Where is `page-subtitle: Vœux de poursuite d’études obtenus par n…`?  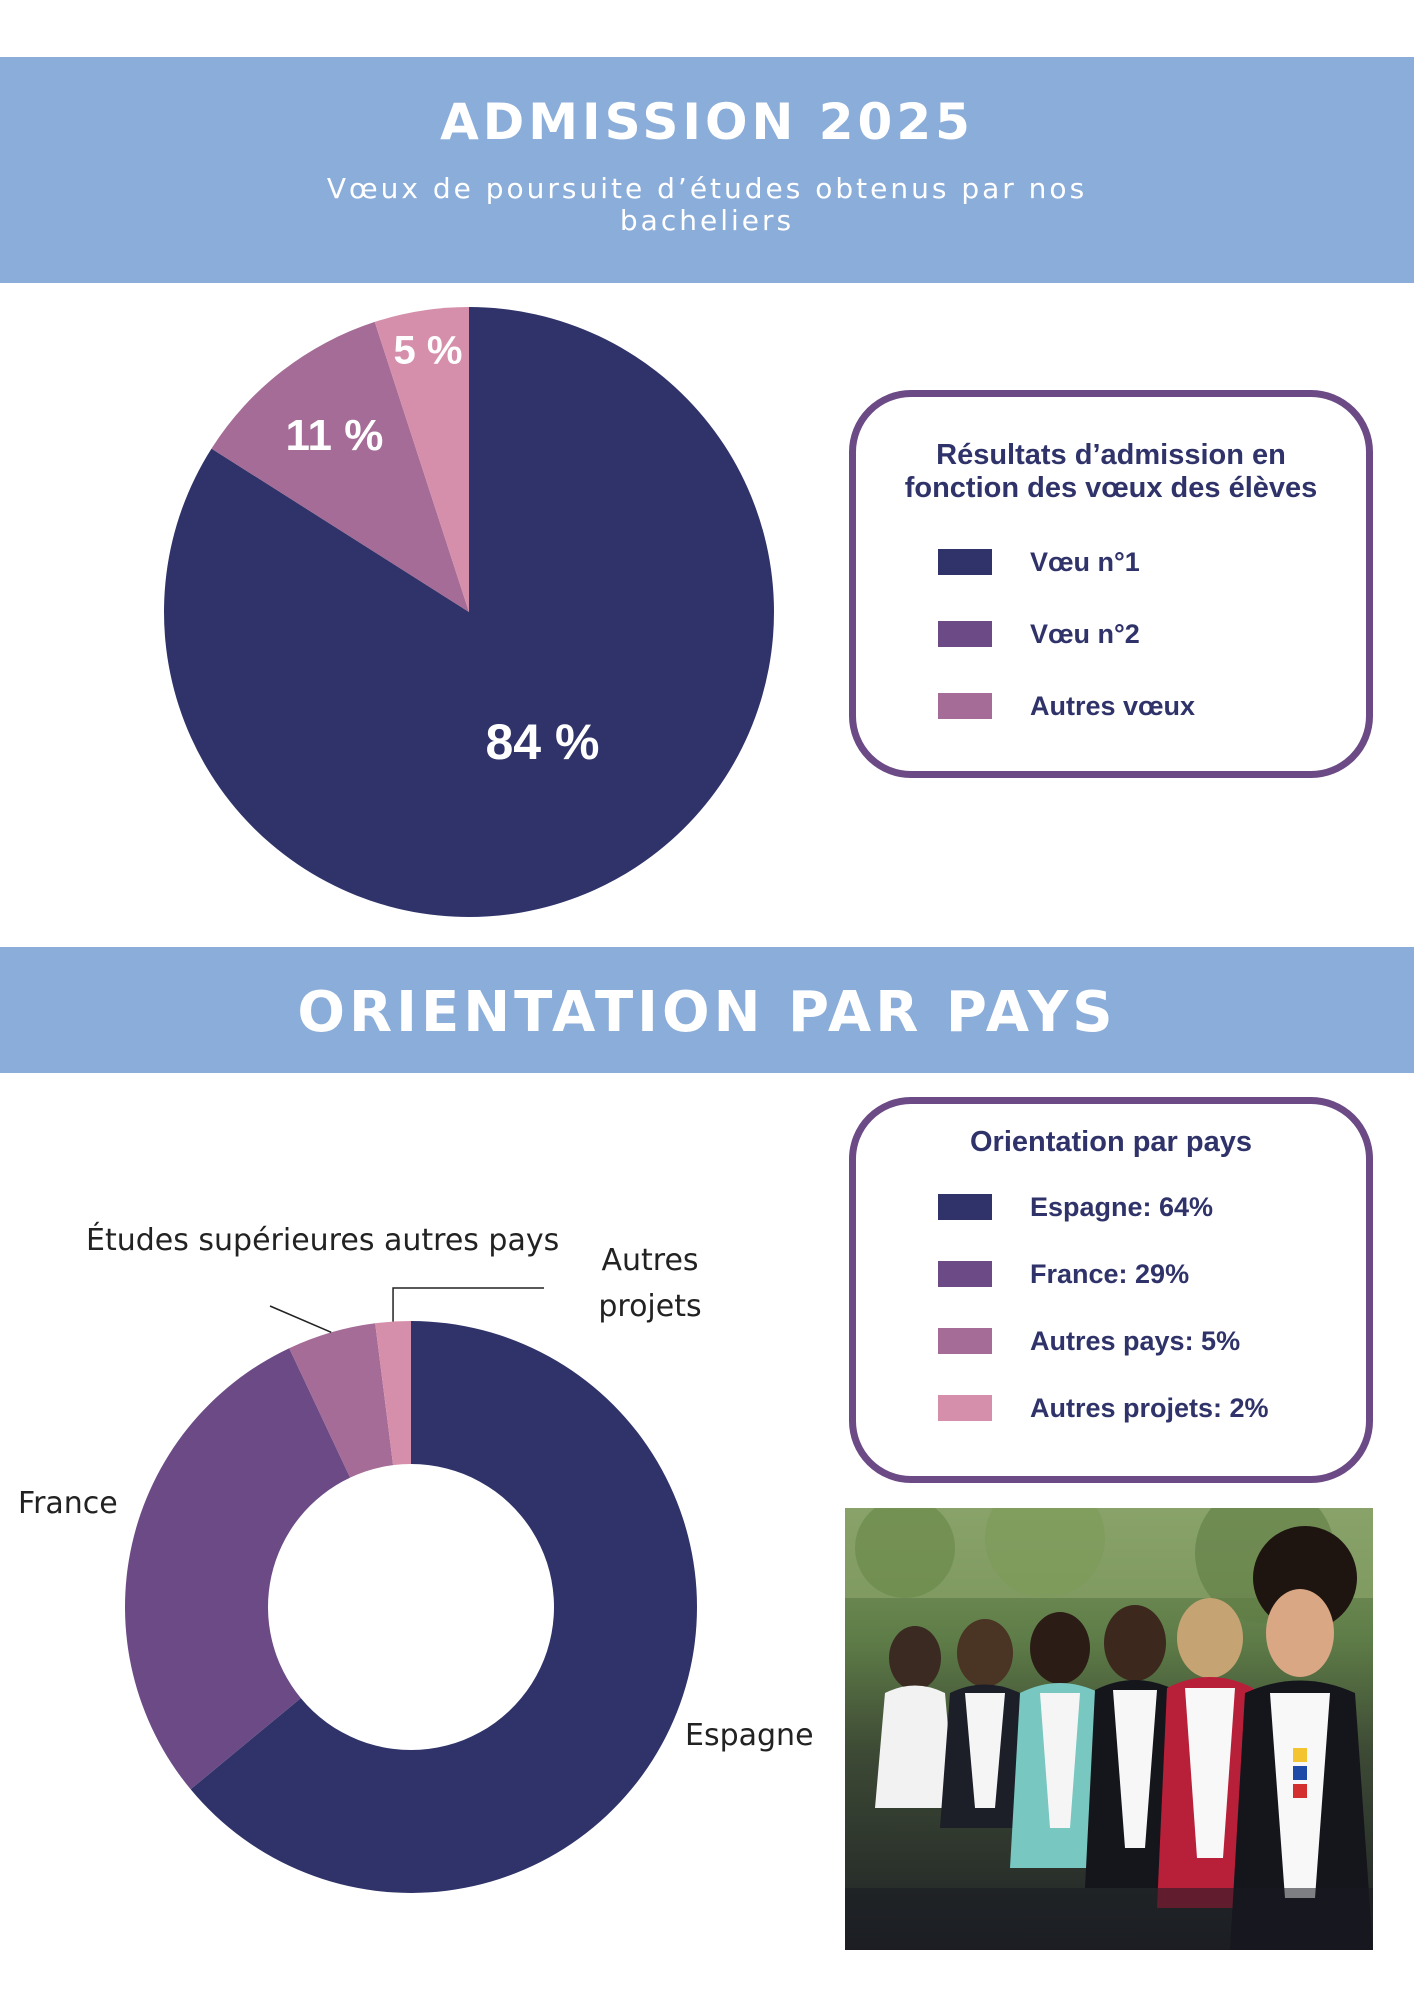
page-subtitle: Vœux de poursuite d’études obtenus par n… is located at coordinates (707, 204).